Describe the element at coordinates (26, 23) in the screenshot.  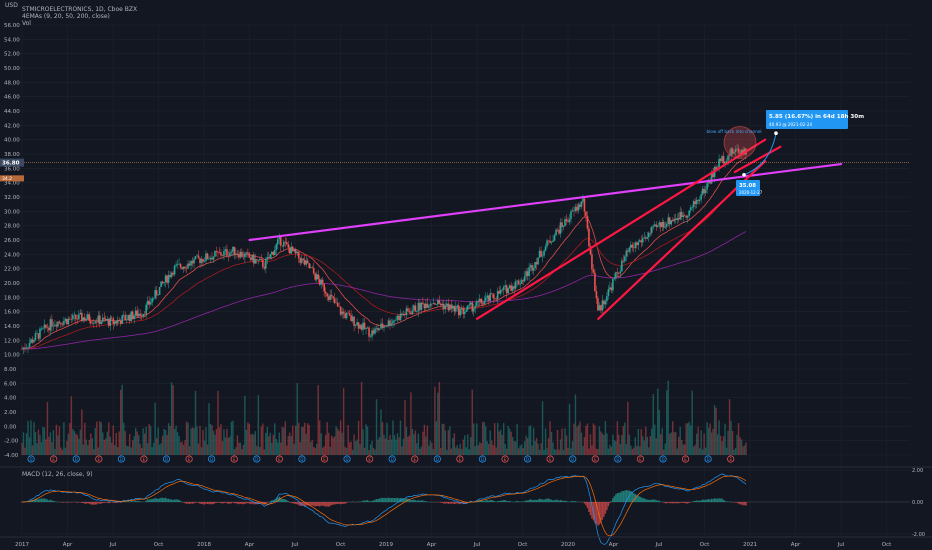
I see `volume-indicator-label: Vol` at that location.